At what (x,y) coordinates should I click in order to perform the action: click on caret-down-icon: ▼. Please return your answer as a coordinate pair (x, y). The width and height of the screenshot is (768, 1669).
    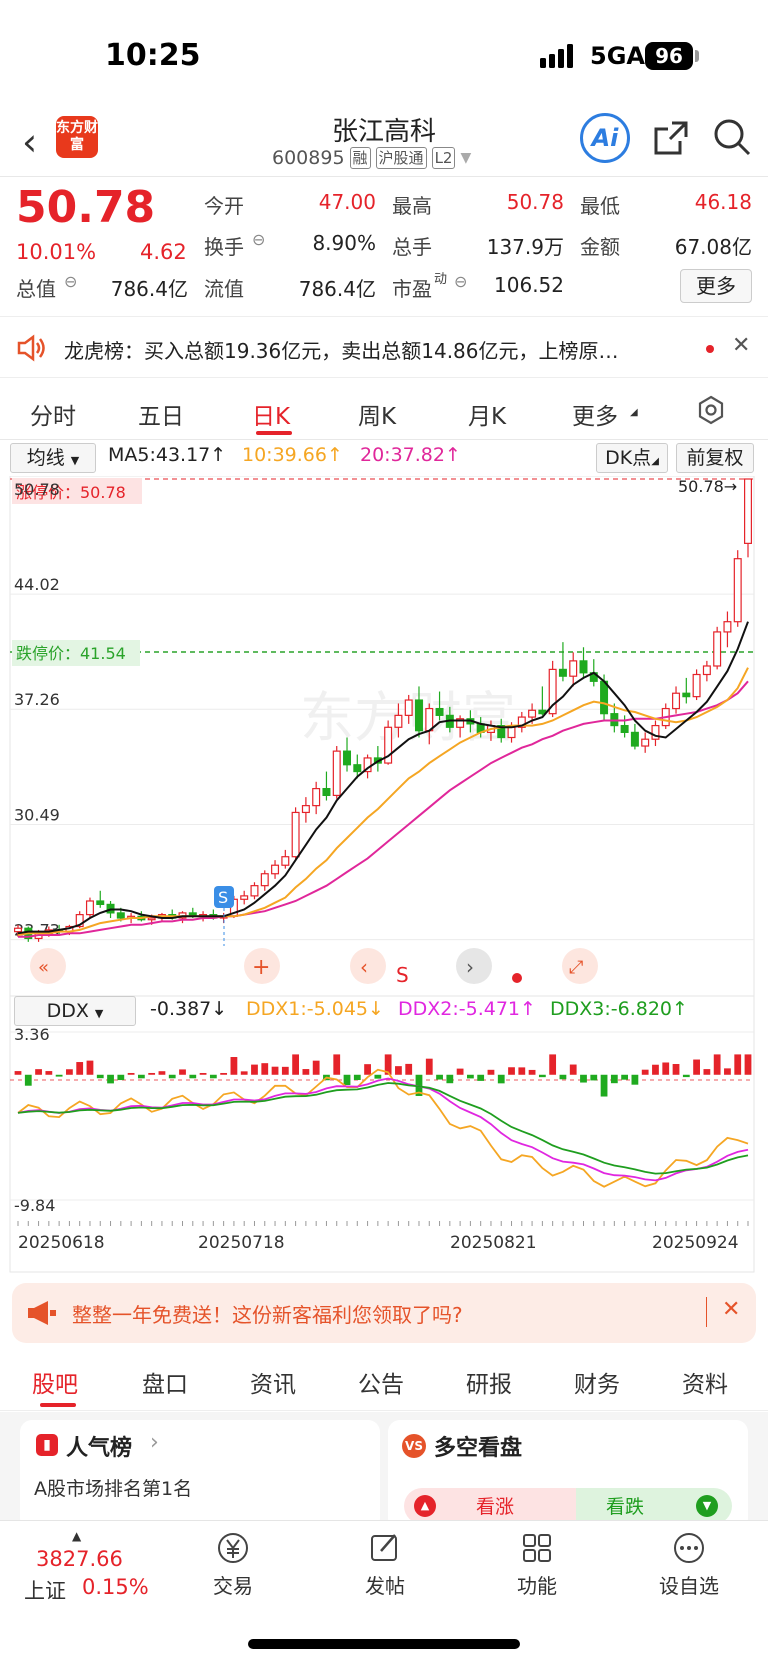
    Looking at the image, I should click on (707, 1506).